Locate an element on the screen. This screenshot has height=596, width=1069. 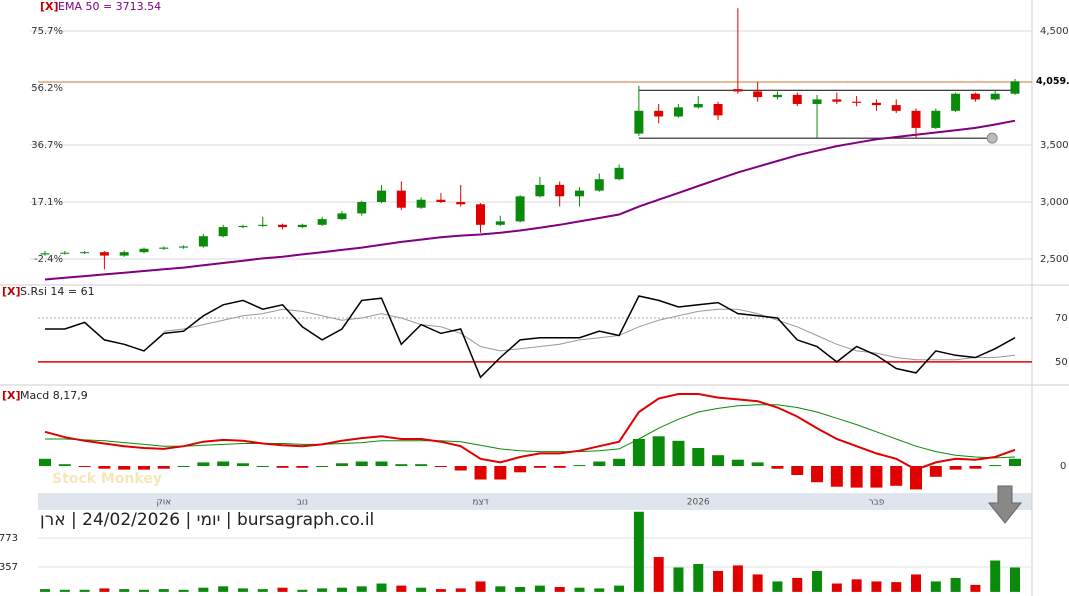
y-tick-label: 773 is located at coordinates (9, 538).